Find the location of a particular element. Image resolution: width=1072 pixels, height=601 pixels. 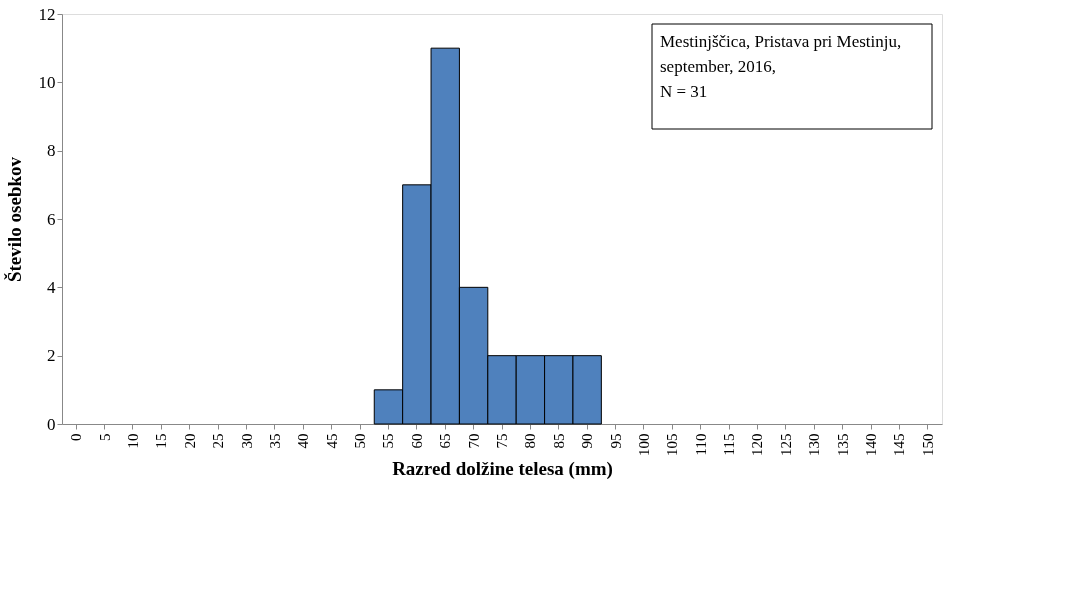

x-tick-label: 145 is located at coordinates (899, 444).